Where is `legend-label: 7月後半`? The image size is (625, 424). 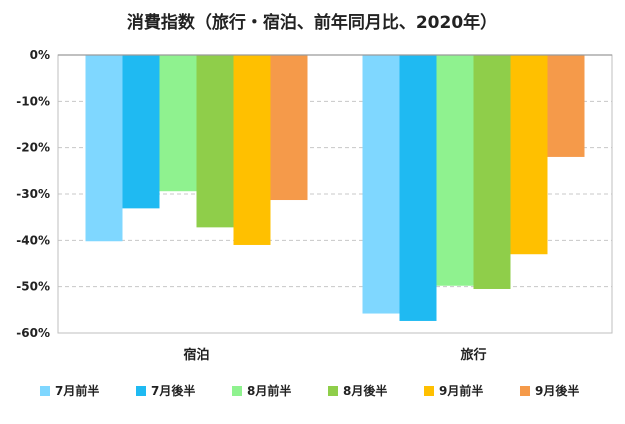 legend-label: 7月後半 is located at coordinates (173, 390).